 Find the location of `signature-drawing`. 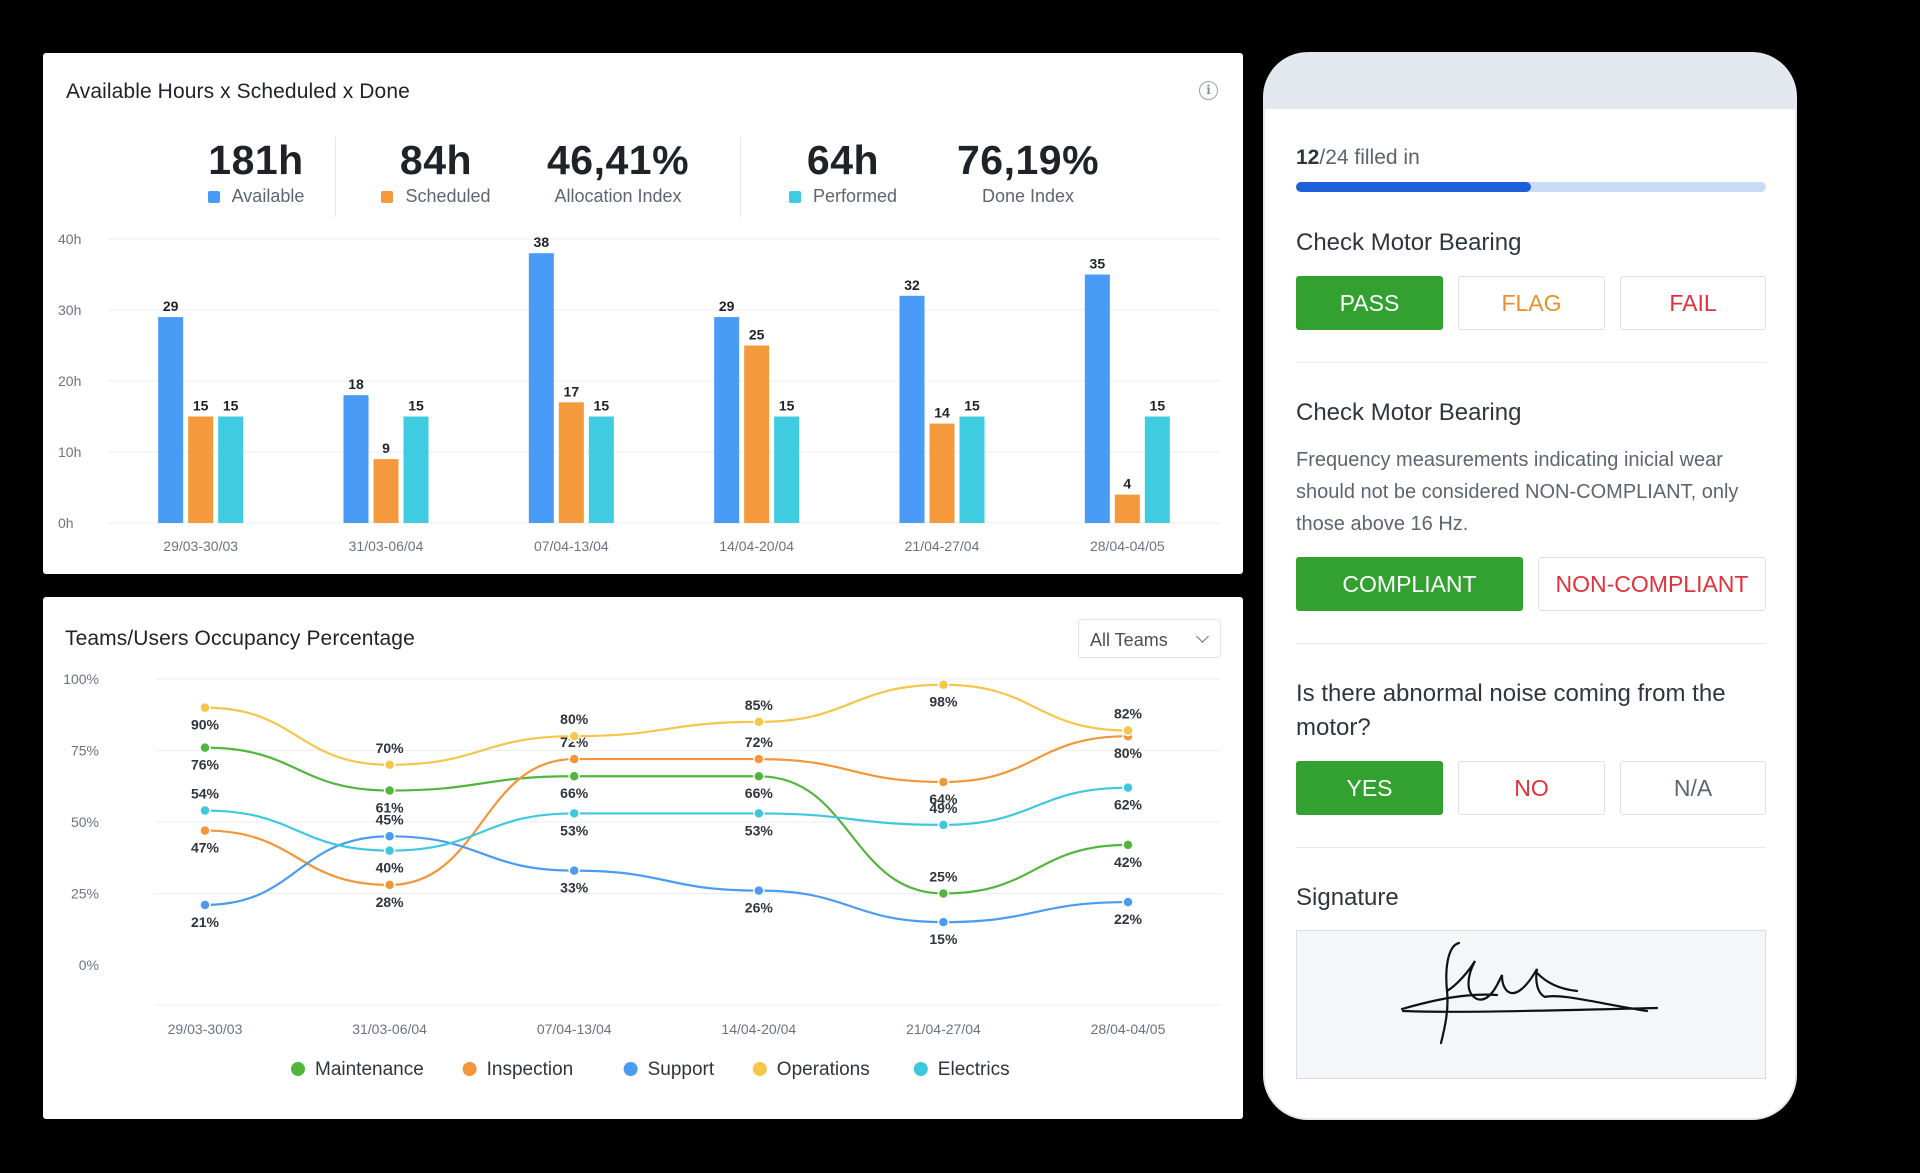

signature-drawing is located at coordinates (1529, 993).